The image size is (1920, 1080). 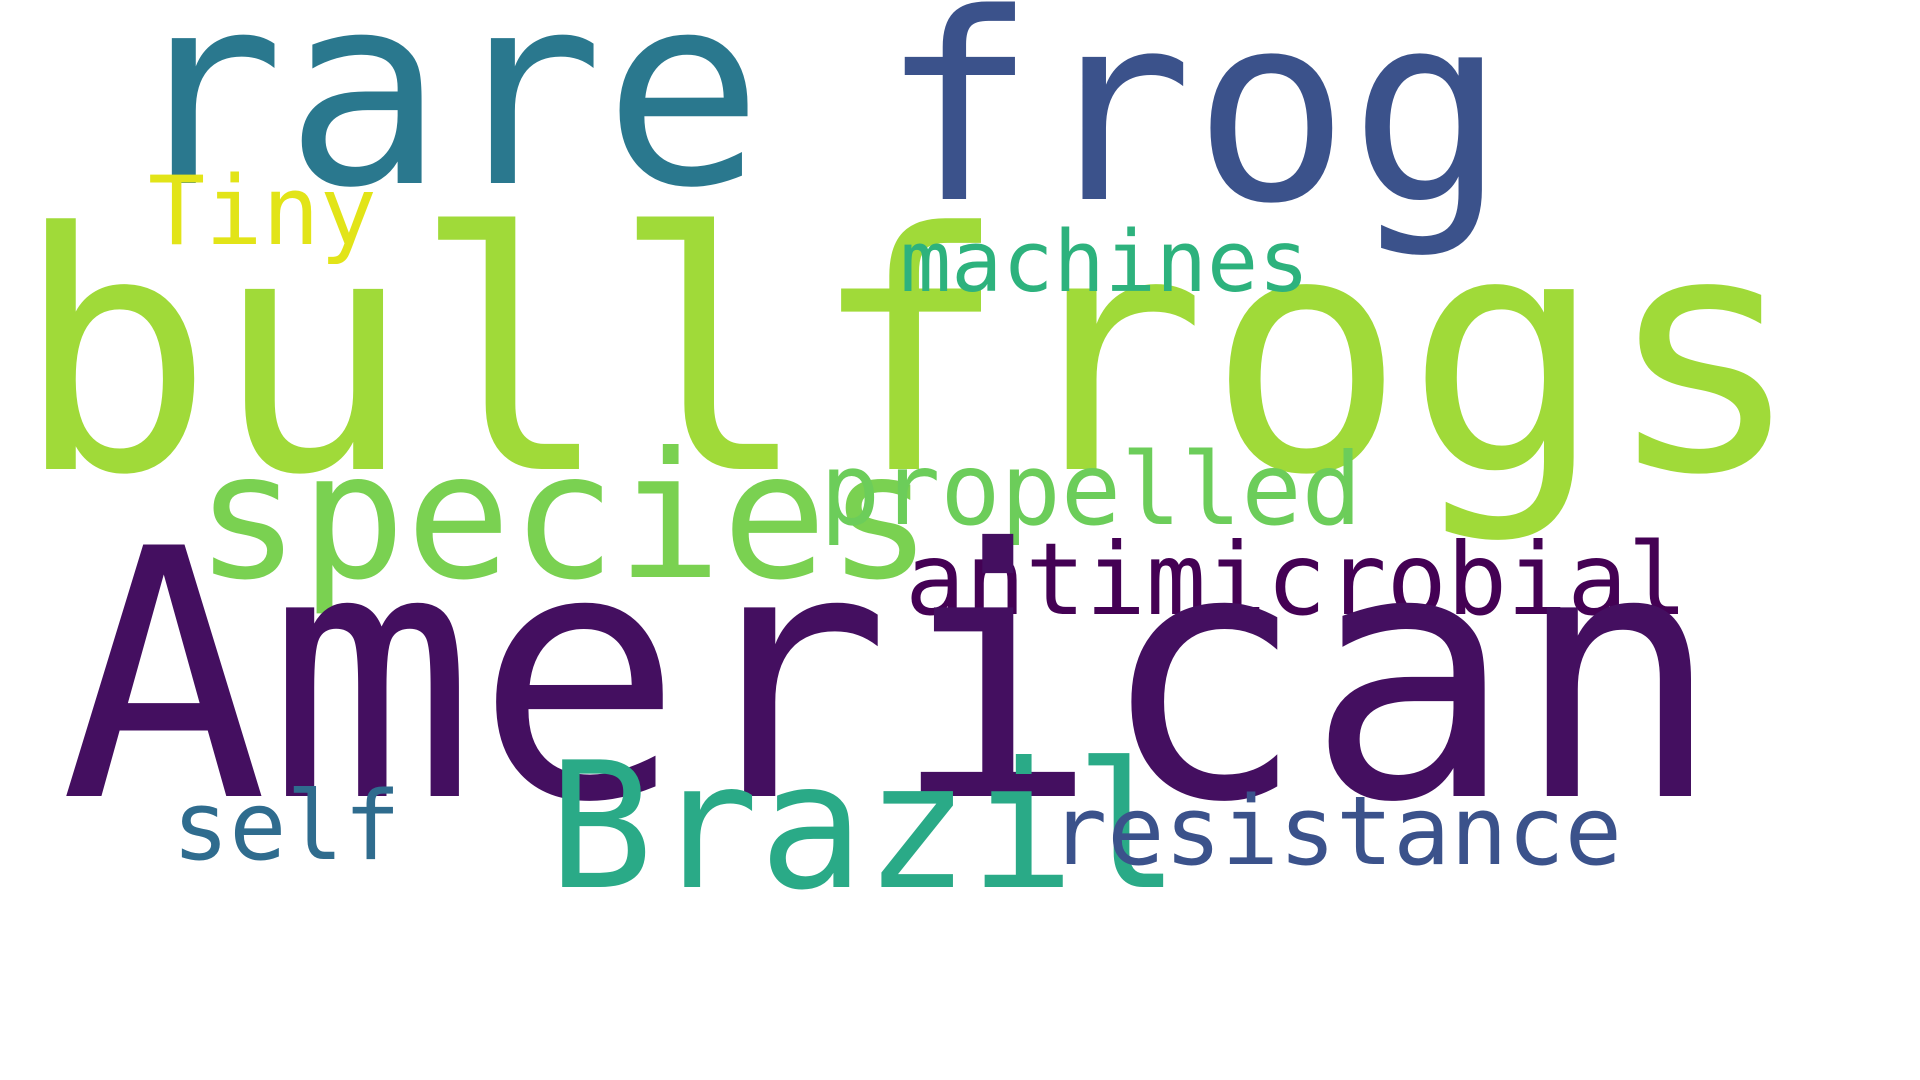 What do you see at coordinates (1193, 130) in the screenshot?
I see `word-frog: frog` at bounding box center [1193, 130].